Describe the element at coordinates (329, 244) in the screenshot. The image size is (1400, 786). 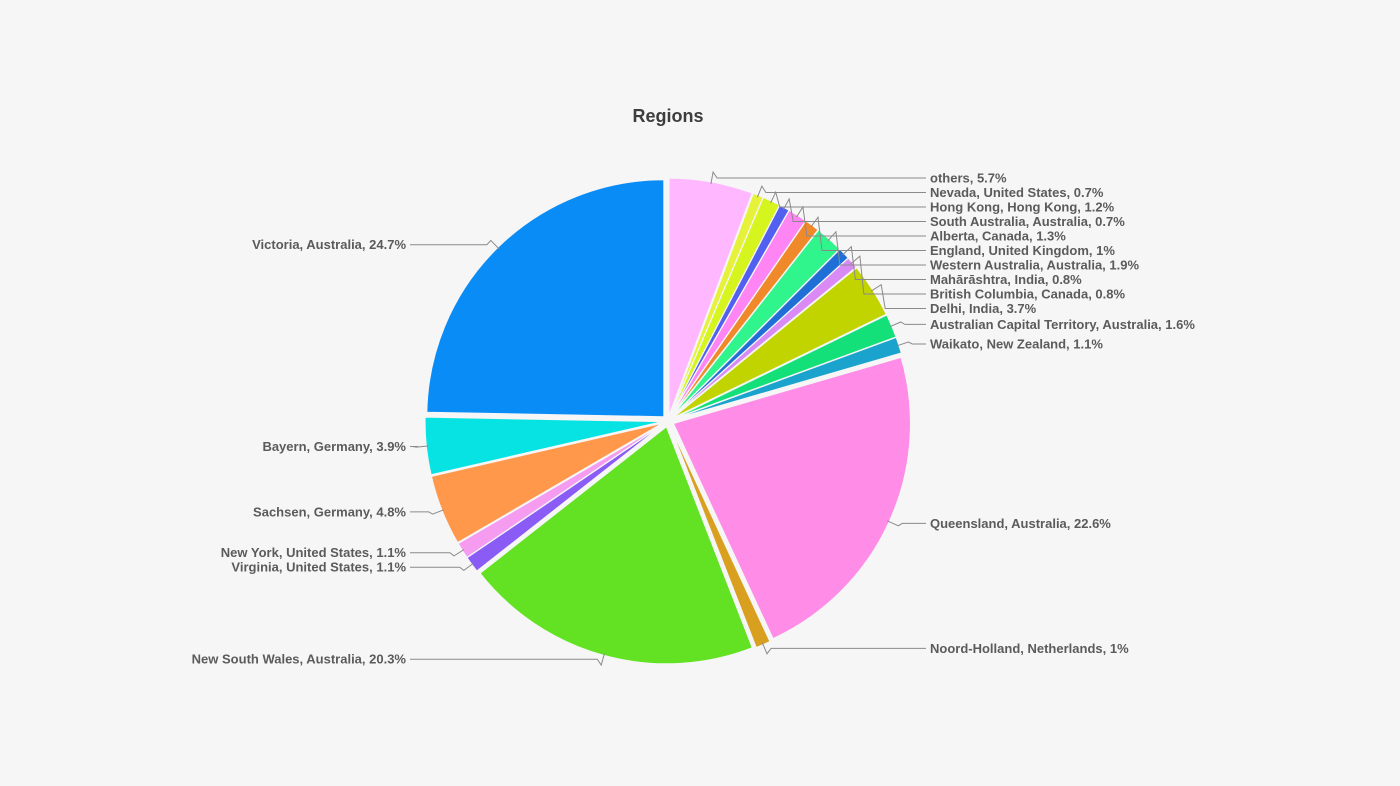
I see `slice-label-victoria-australia: Victoria, Australia, 24.7%` at that location.